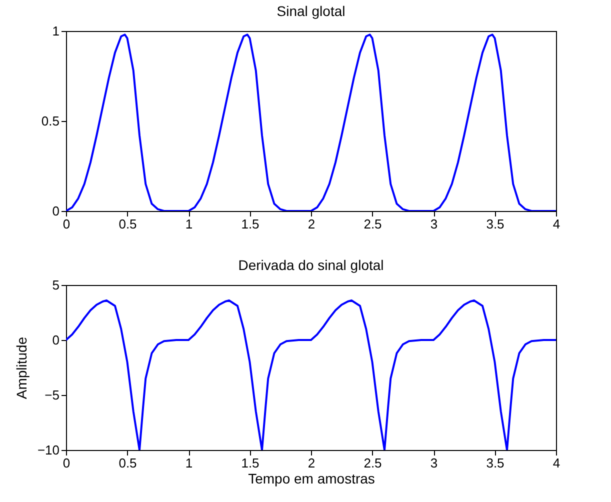 The width and height of the screenshot is (611, 502). Describe the element at coordinates (50, 121) in the screenshot. I see `y-tick-label: 0.5` at that location.